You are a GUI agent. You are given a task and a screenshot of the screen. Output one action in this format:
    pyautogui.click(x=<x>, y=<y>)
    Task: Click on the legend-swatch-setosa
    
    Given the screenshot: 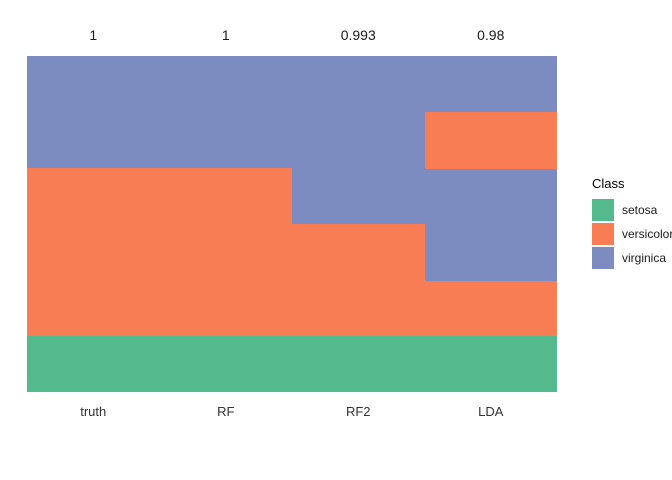 What is the action you would take?
    pyautogui.click(x=603, y=210)
    